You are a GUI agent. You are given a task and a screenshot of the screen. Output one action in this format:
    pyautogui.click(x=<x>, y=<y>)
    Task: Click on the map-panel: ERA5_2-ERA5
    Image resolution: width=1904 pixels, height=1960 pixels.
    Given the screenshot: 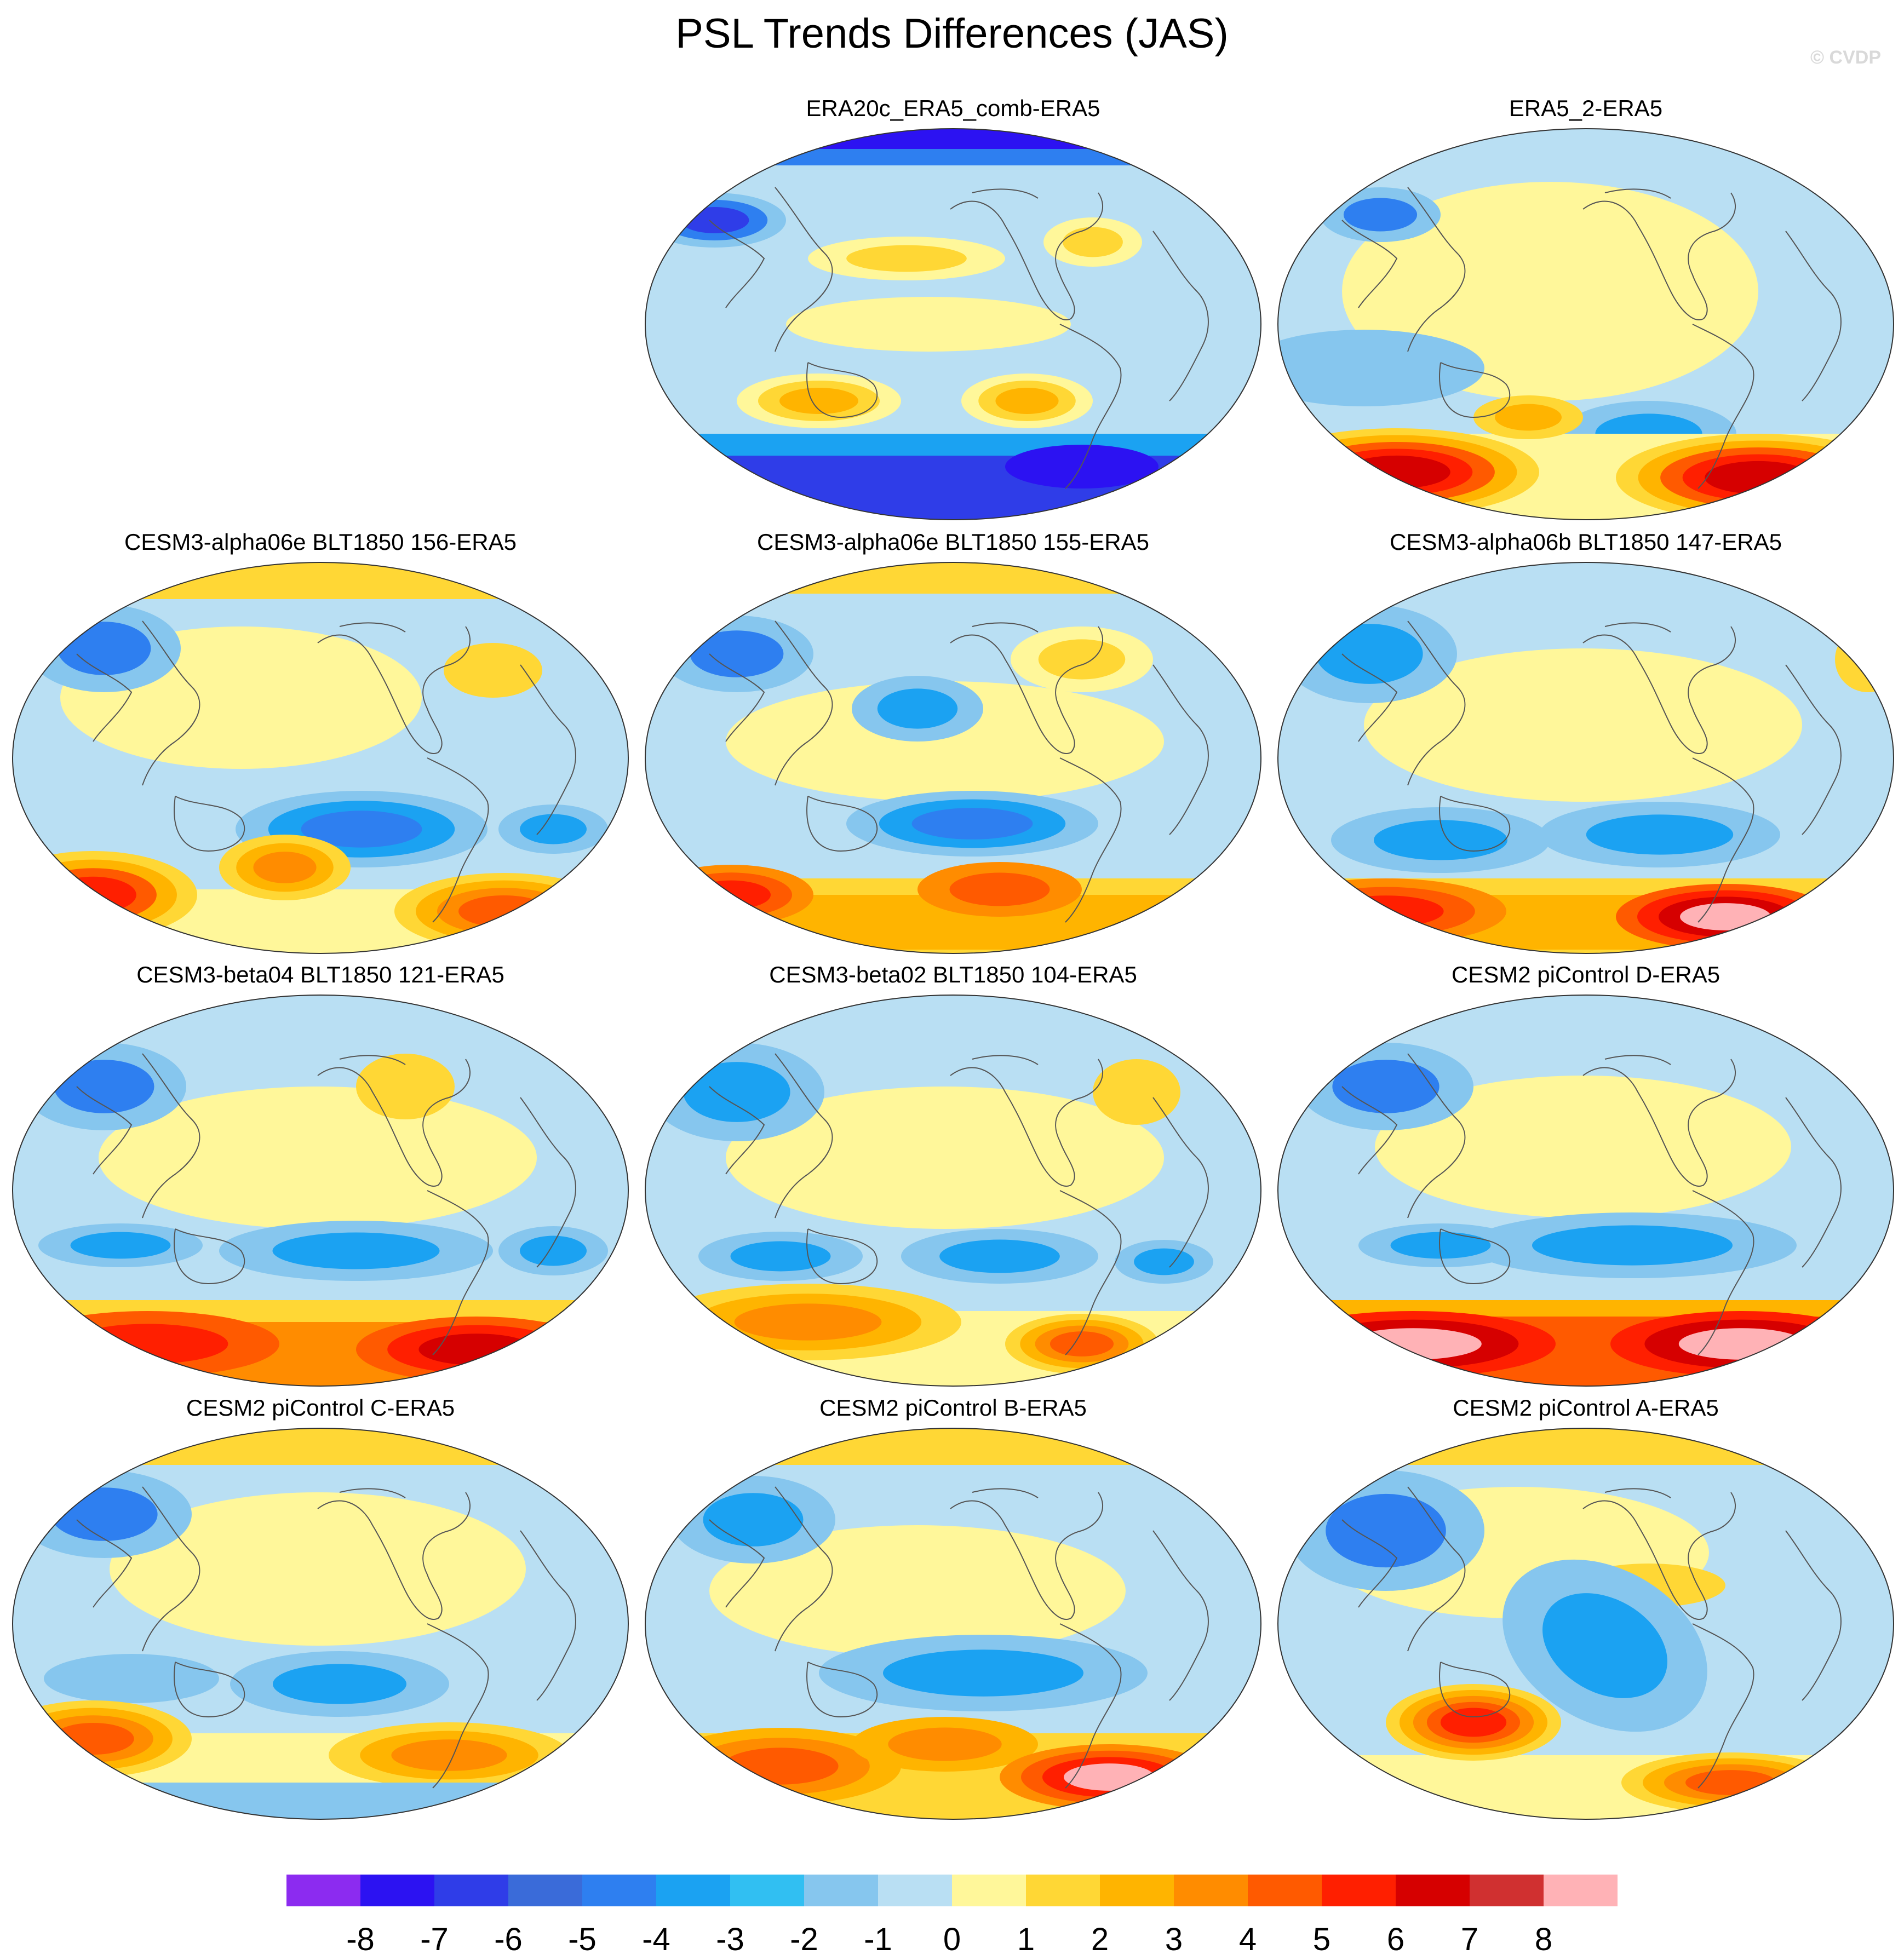 What is the action you would take?
    pyautogui.click(x=1586, y=309)
    